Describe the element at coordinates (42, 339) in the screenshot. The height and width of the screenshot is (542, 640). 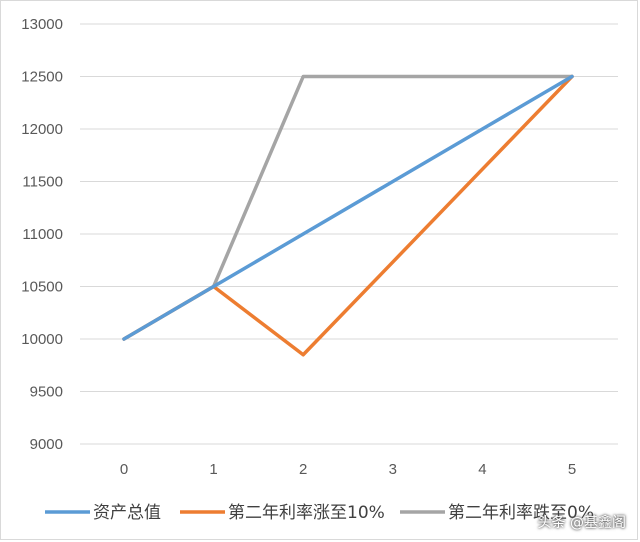
I see `y-tick-label: 10000` at that location.